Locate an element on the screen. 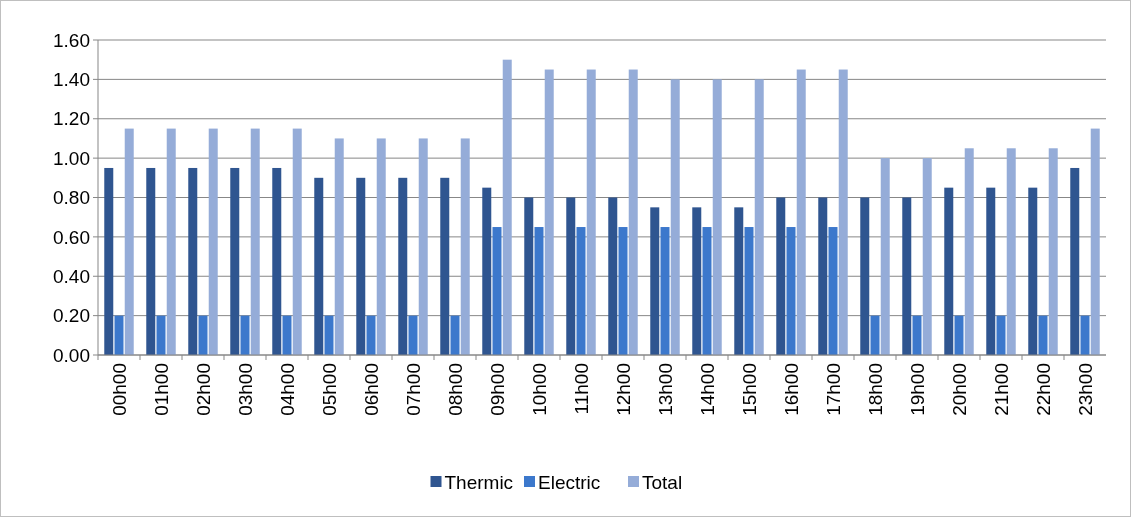 Image resolution: width=1131 pixels, height=517 pixels. x-tick-label: 06h00 is located at coordinates (371, 389).